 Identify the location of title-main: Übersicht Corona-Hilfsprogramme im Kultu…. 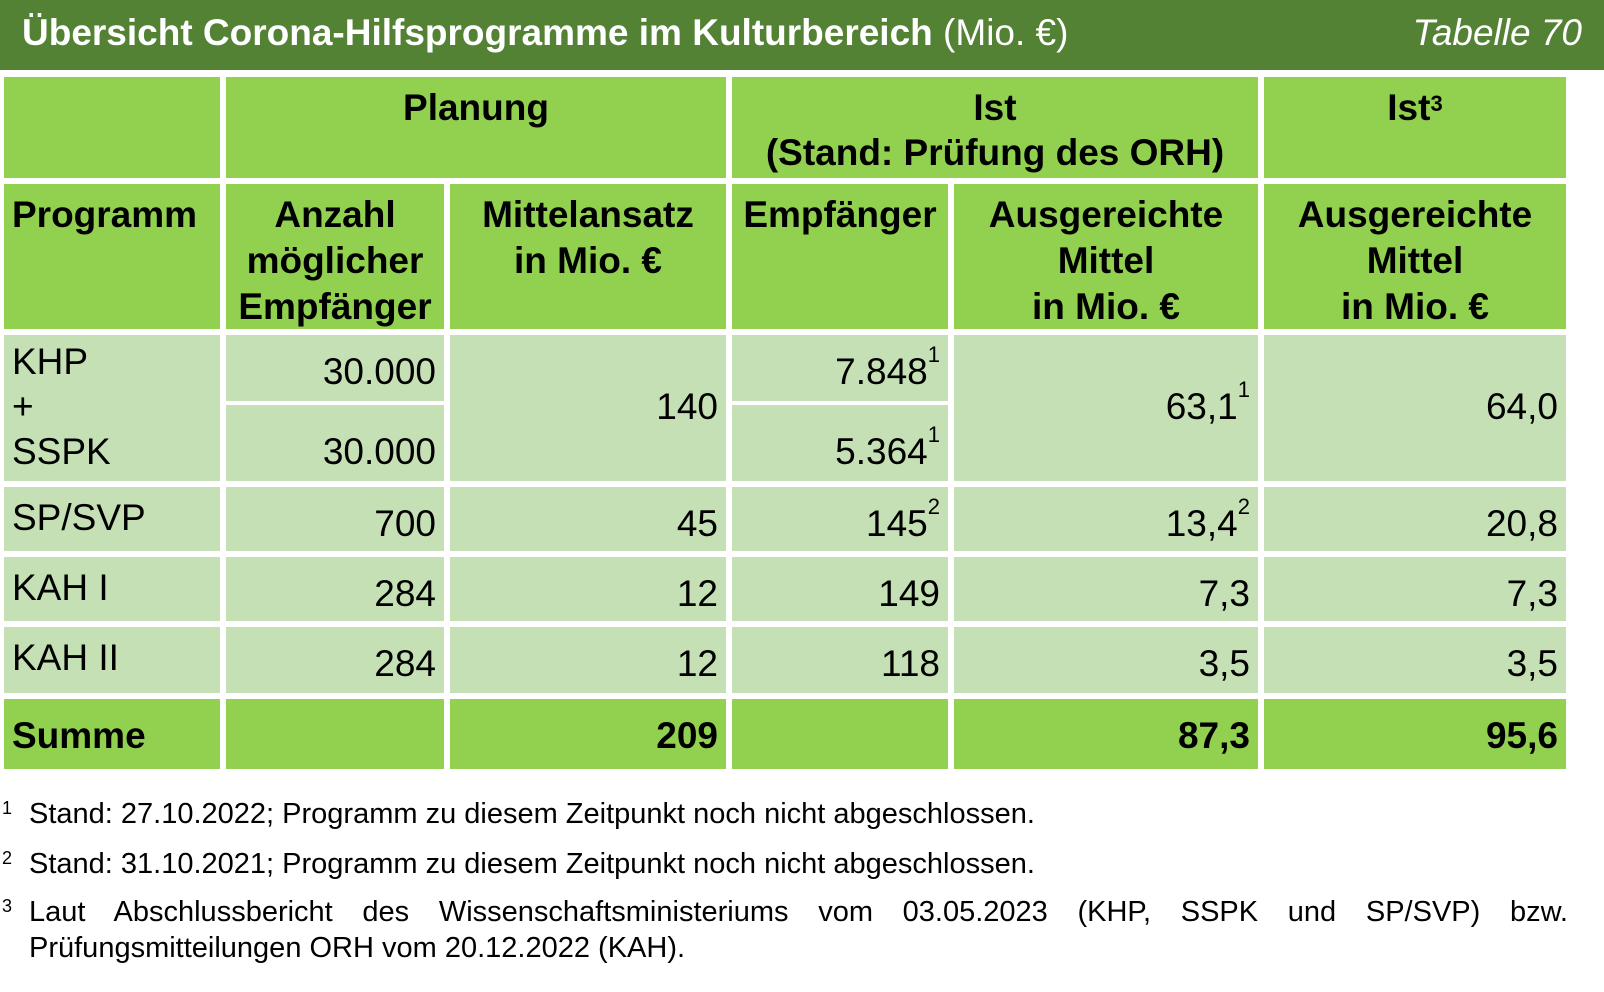
(477, 32).